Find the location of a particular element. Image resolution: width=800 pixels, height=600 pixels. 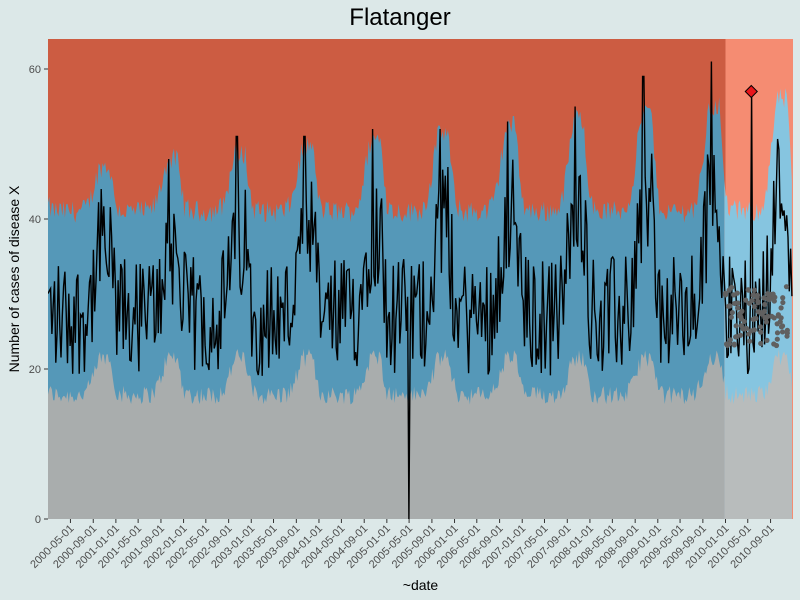

x-axis-title: ~date is located at coordinates (421, 585).